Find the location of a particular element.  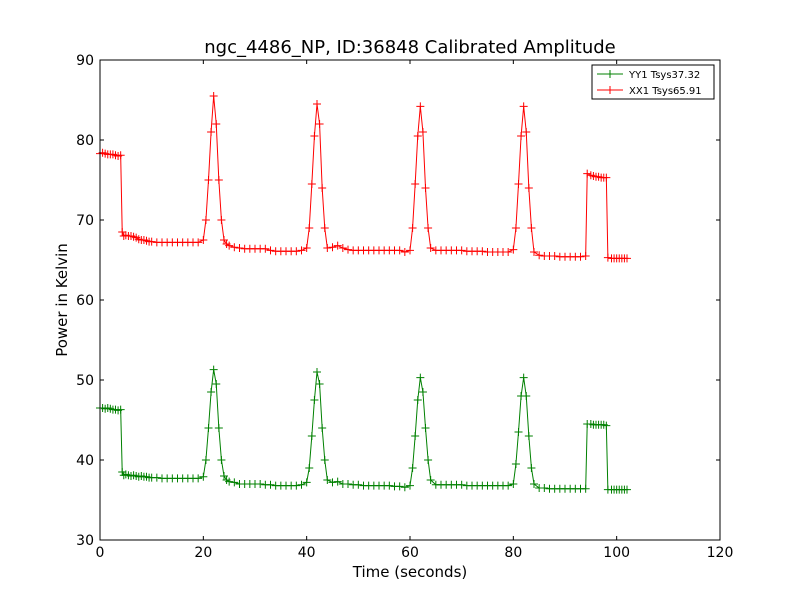

y-axis-label: Power in Kelvin is located at coordinates (62, 300).